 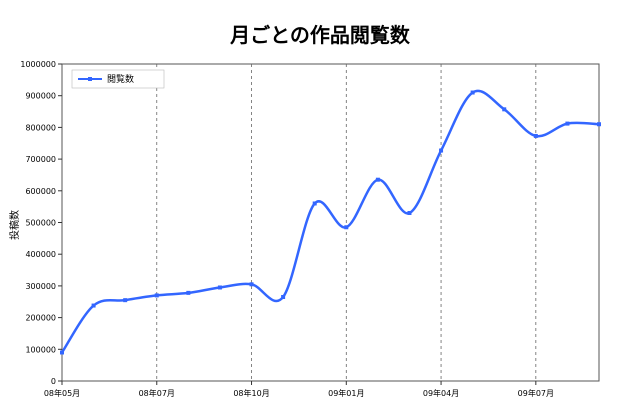 I want to click on y-tick-label: 900000, so click(x=40, y=96).